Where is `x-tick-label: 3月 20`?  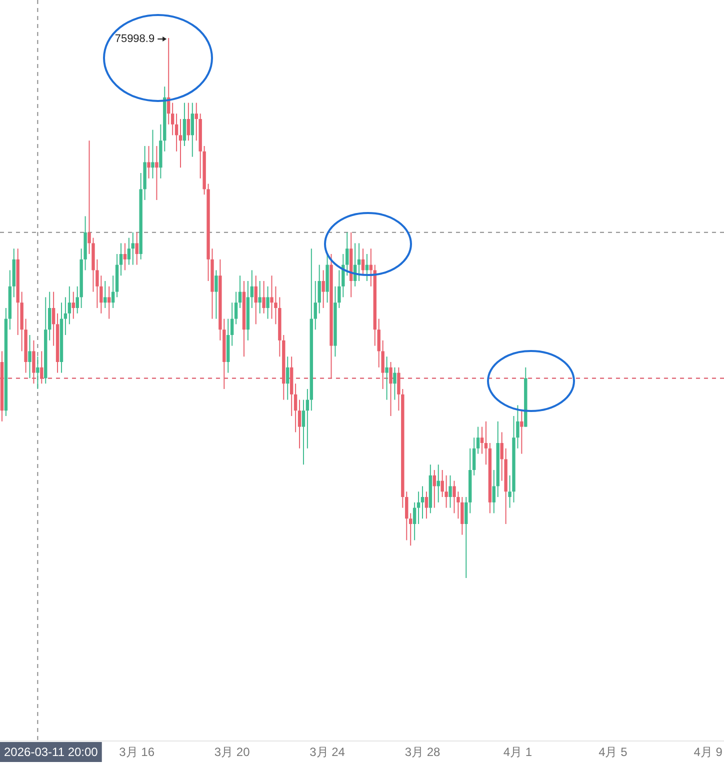
x-tick-label: 3月 20 is located at coordinates (232, 752).